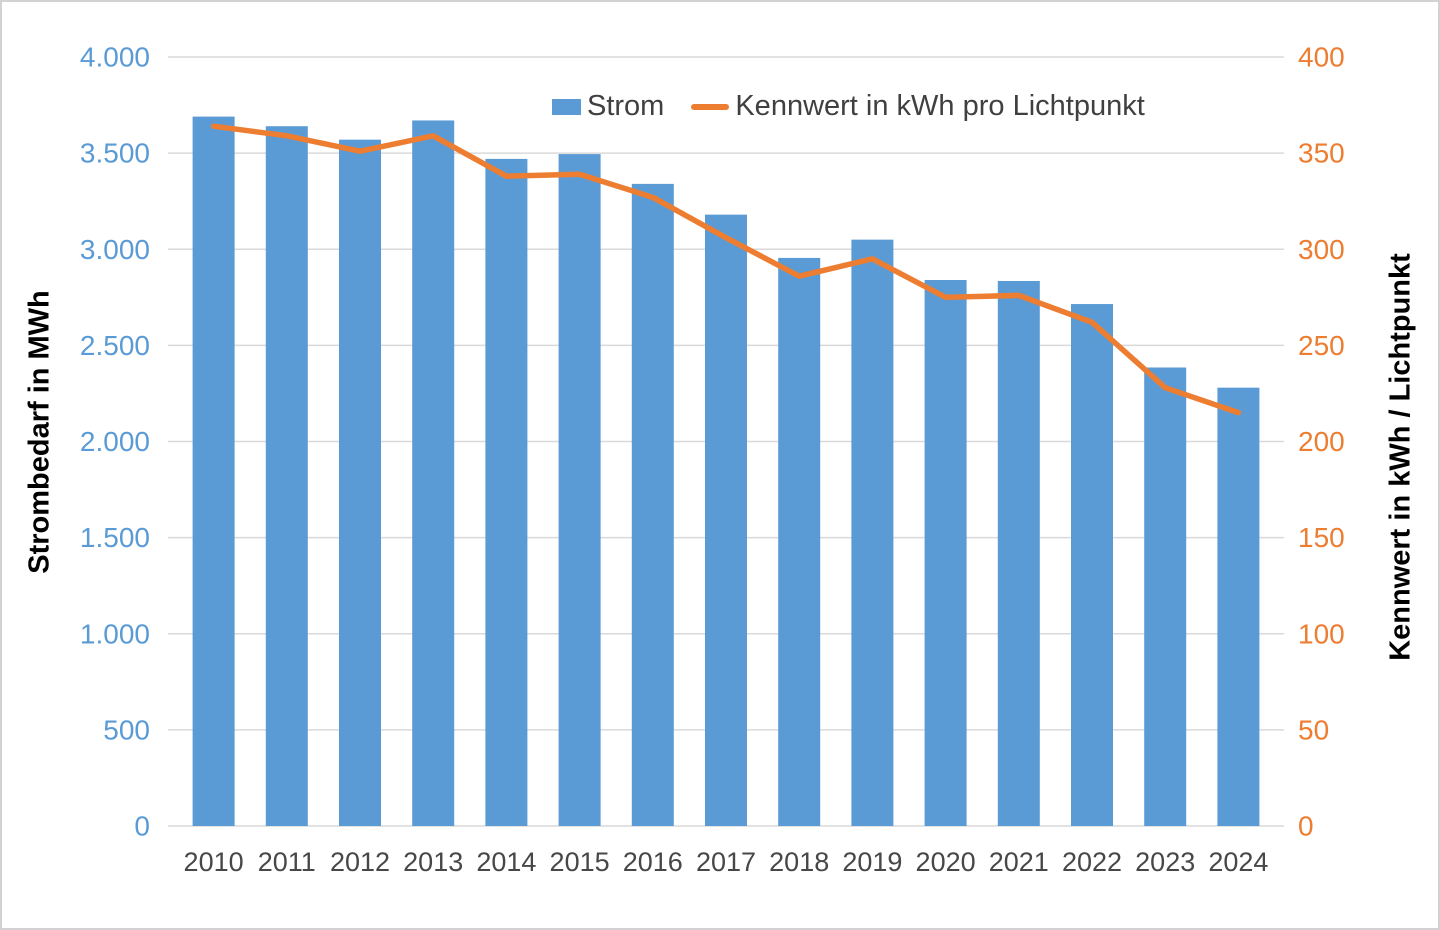 The height and width of the screenshot is (930, 1440). I want to click on svg-text: 250, so click(1321, 345).